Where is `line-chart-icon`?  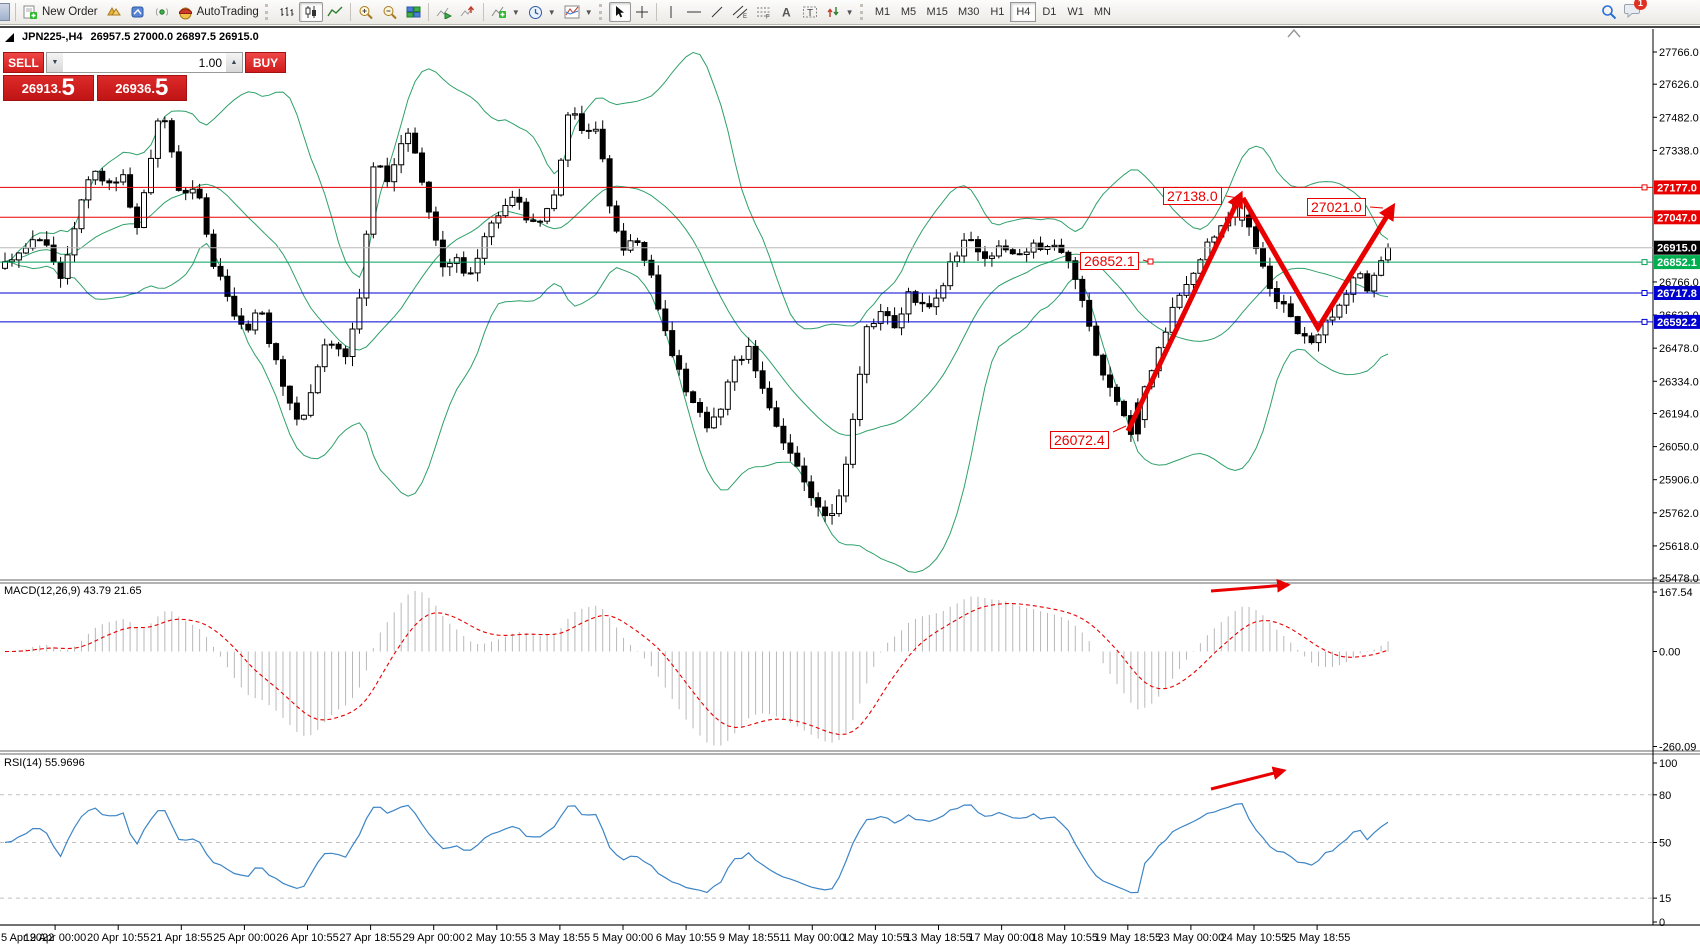 line-chart-icon is located at coordinates (335, 11).